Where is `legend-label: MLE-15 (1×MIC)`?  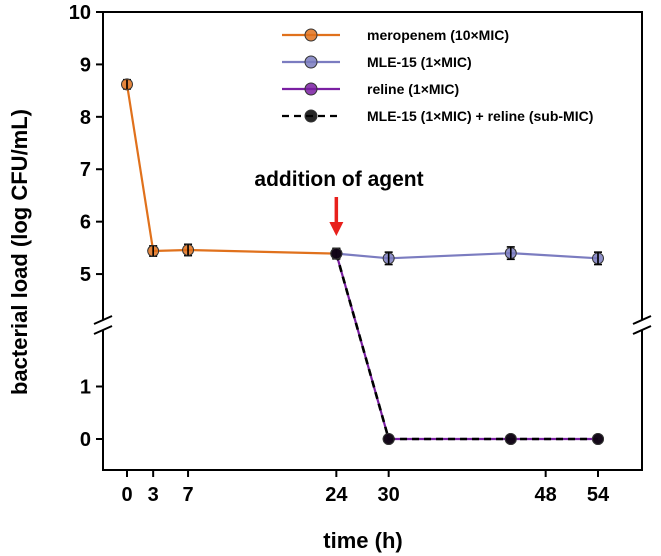 legend-label: MLE-15 (1×MIC) is located at coordinates (419, 62).